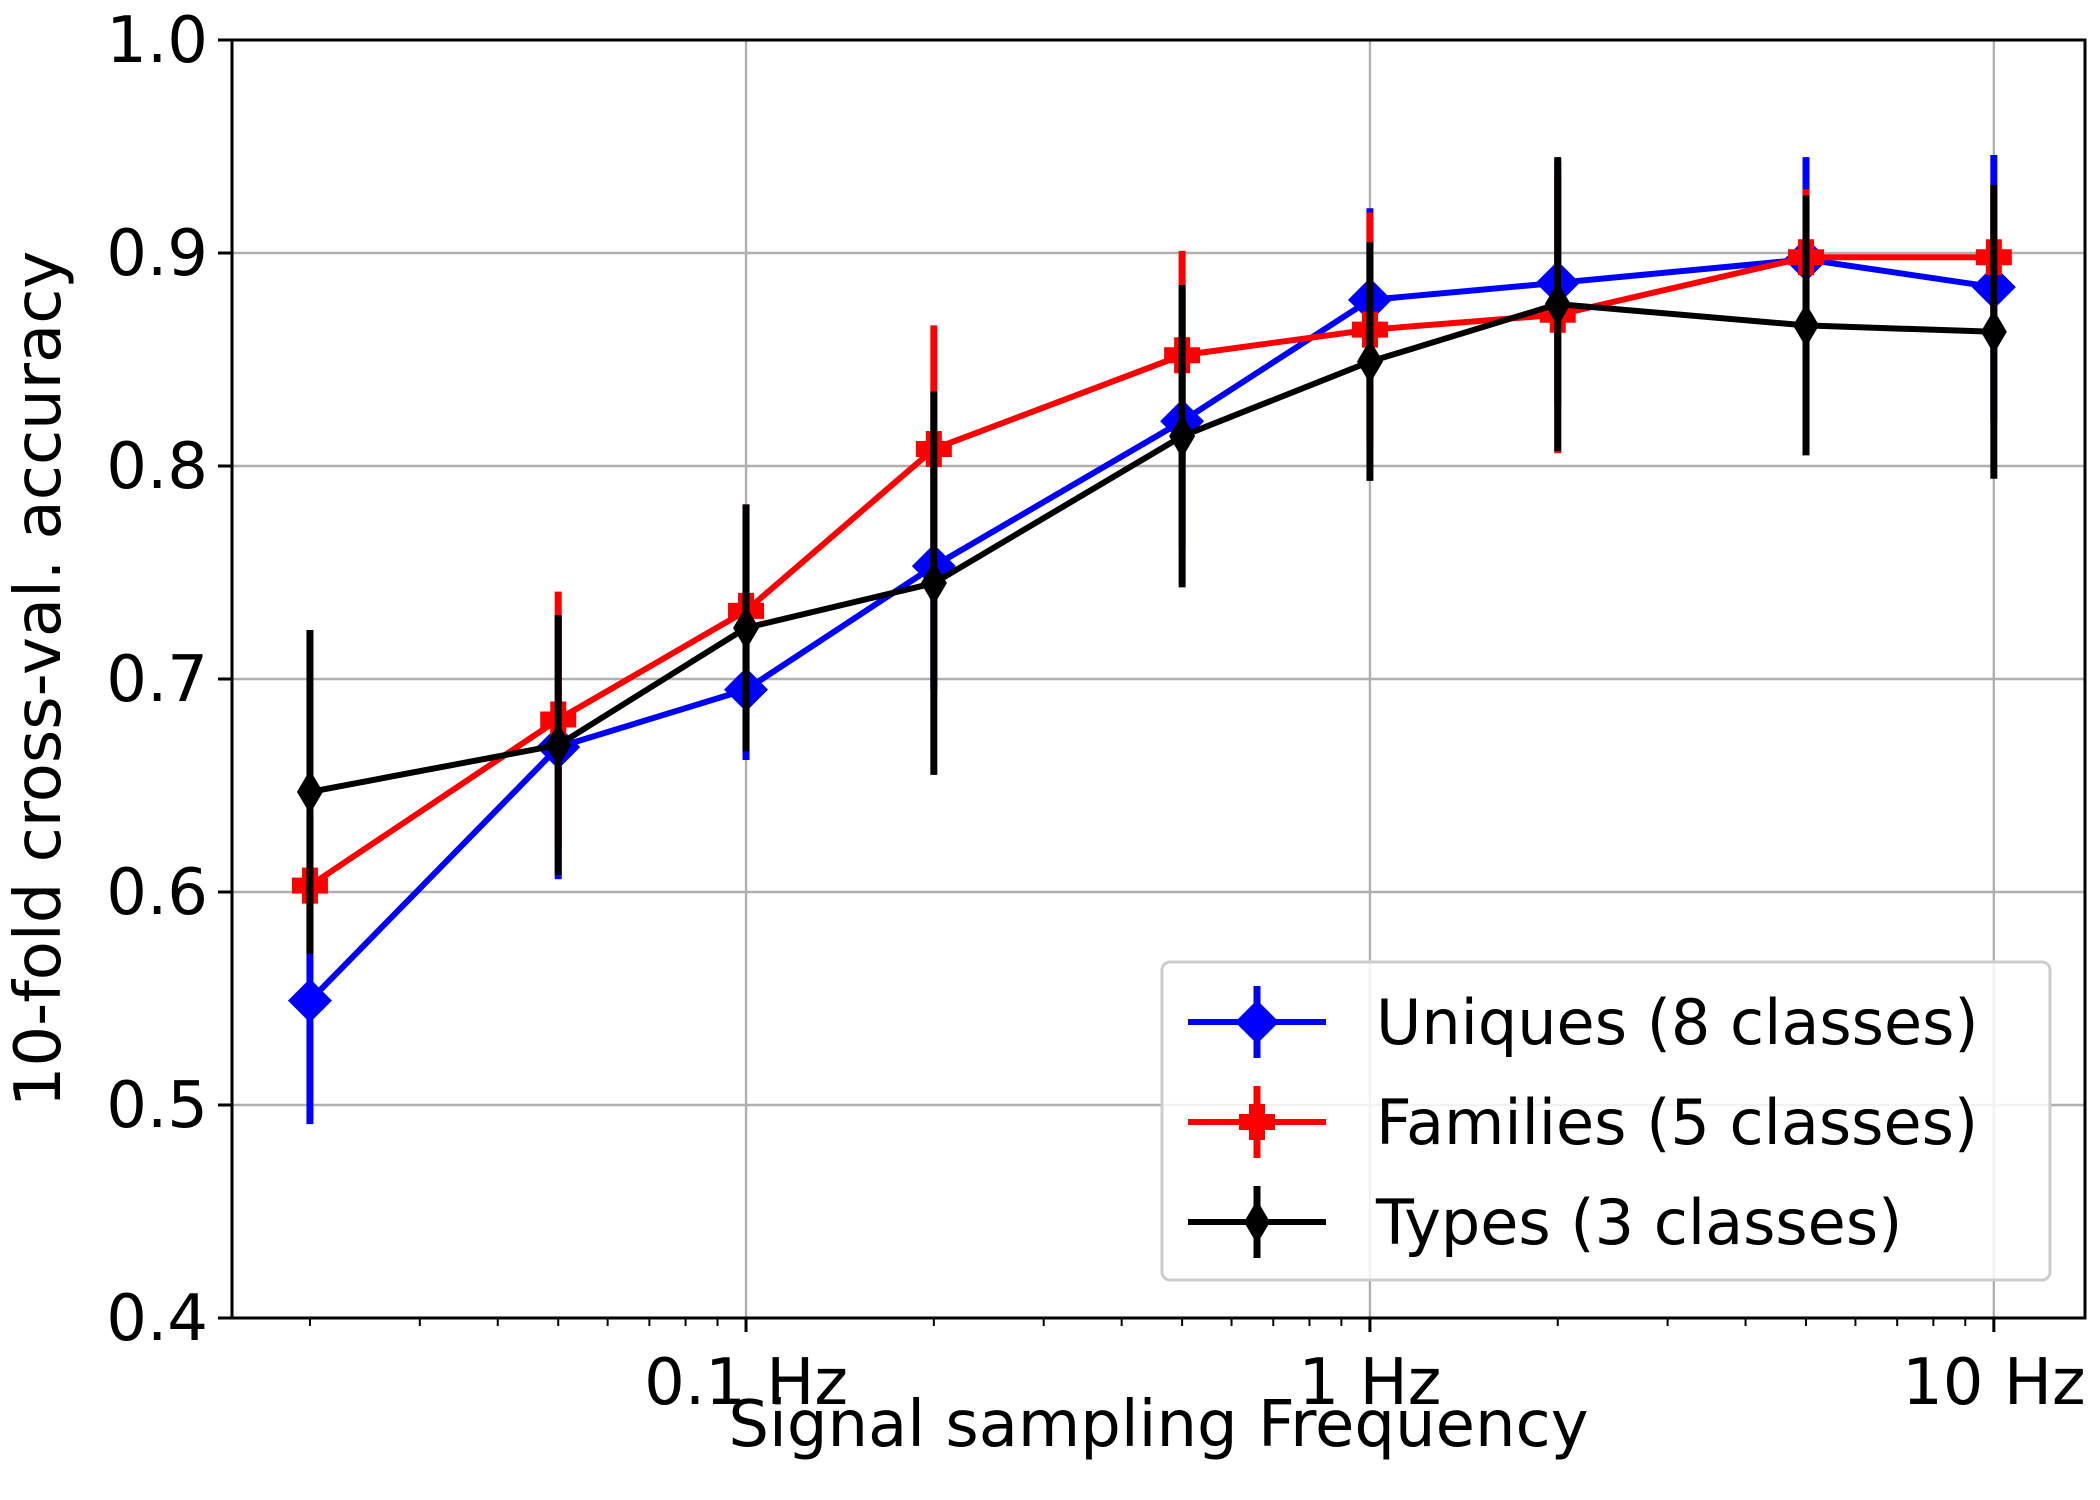 This screenshot has height=1500, width=2100. I want to click on y-tick-label: 0.4, so click(157, 1319).